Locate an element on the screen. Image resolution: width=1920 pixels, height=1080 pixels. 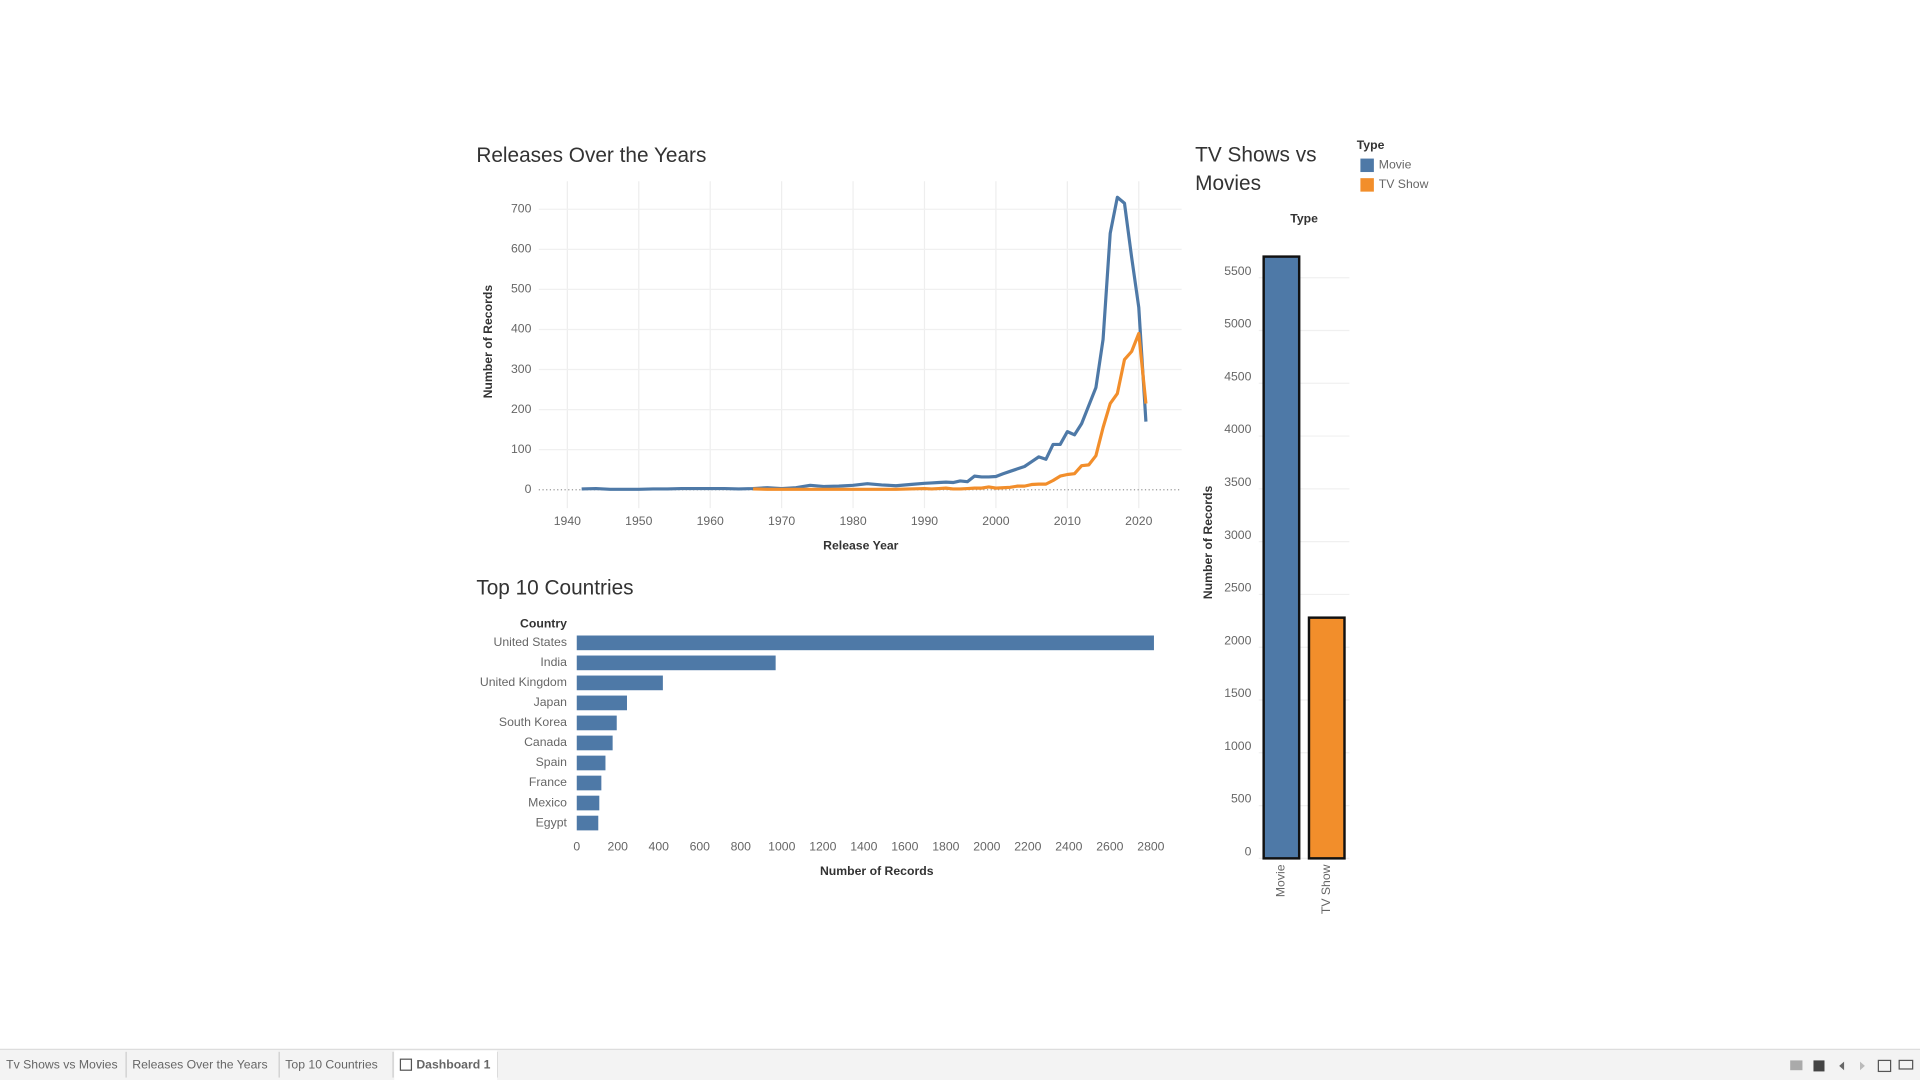
x-tick-label: 1950 is located at coordinates (638, 521).